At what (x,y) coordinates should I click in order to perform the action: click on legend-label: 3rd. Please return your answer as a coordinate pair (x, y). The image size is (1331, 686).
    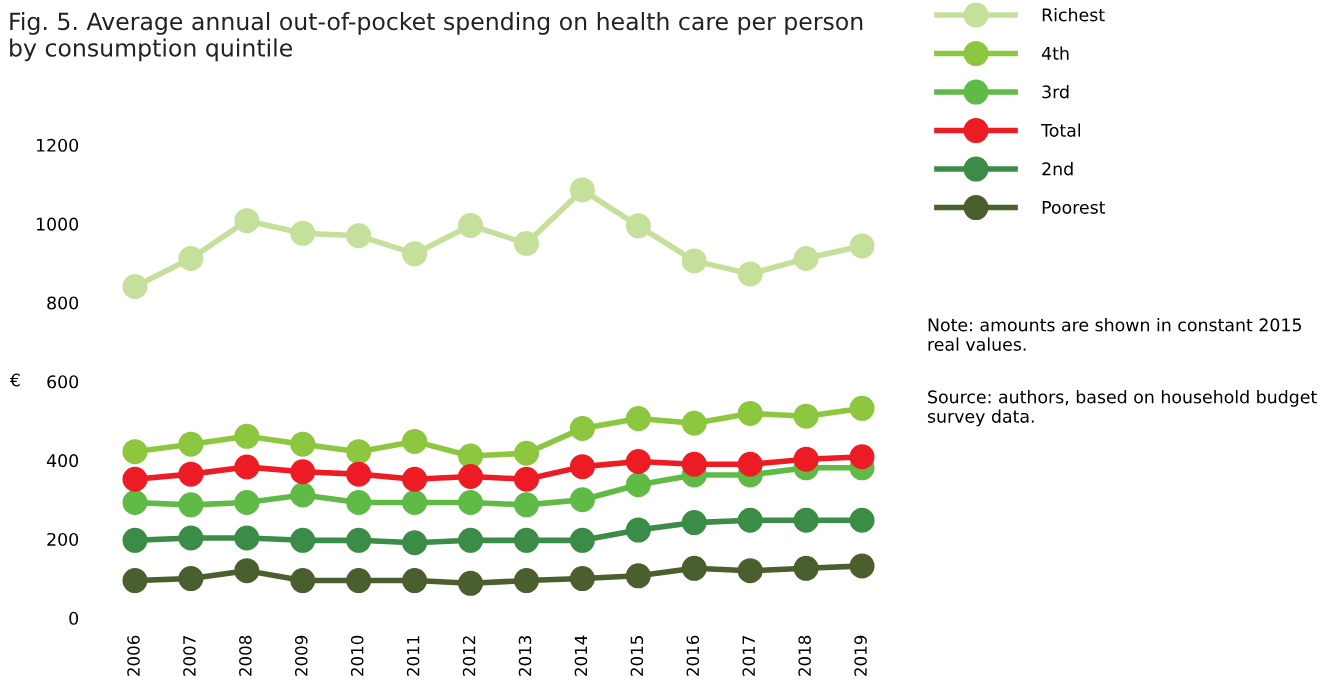
    Looking at the image, I should click on (1055, 91).